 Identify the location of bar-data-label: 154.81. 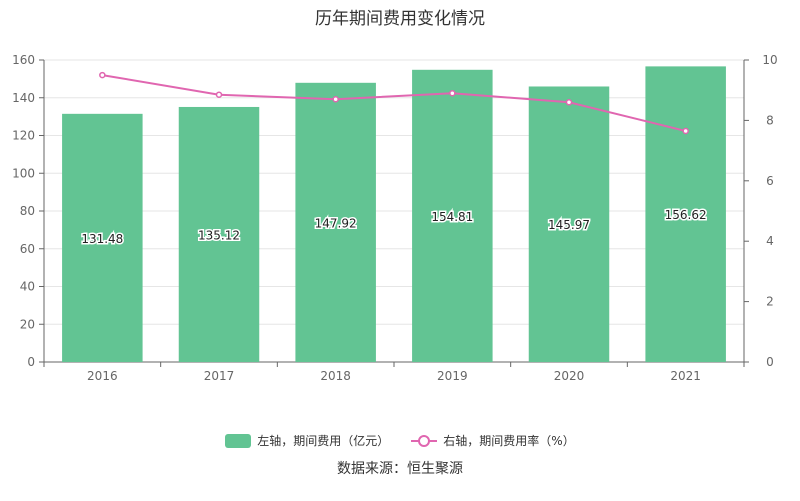
(452, 217).